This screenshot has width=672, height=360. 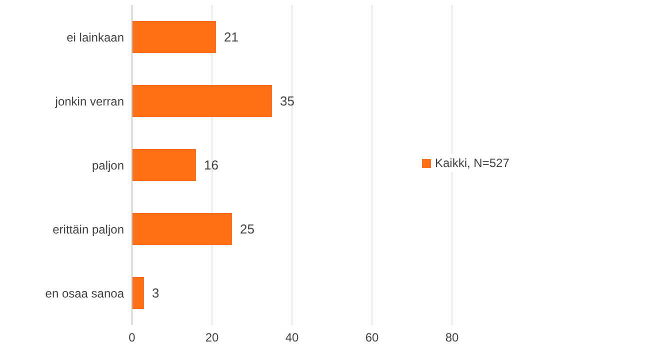 What do you see at coordinates (212, 337) in the screenshot?
I see `x-tick-label: 20` at bounding box center [212, 337].